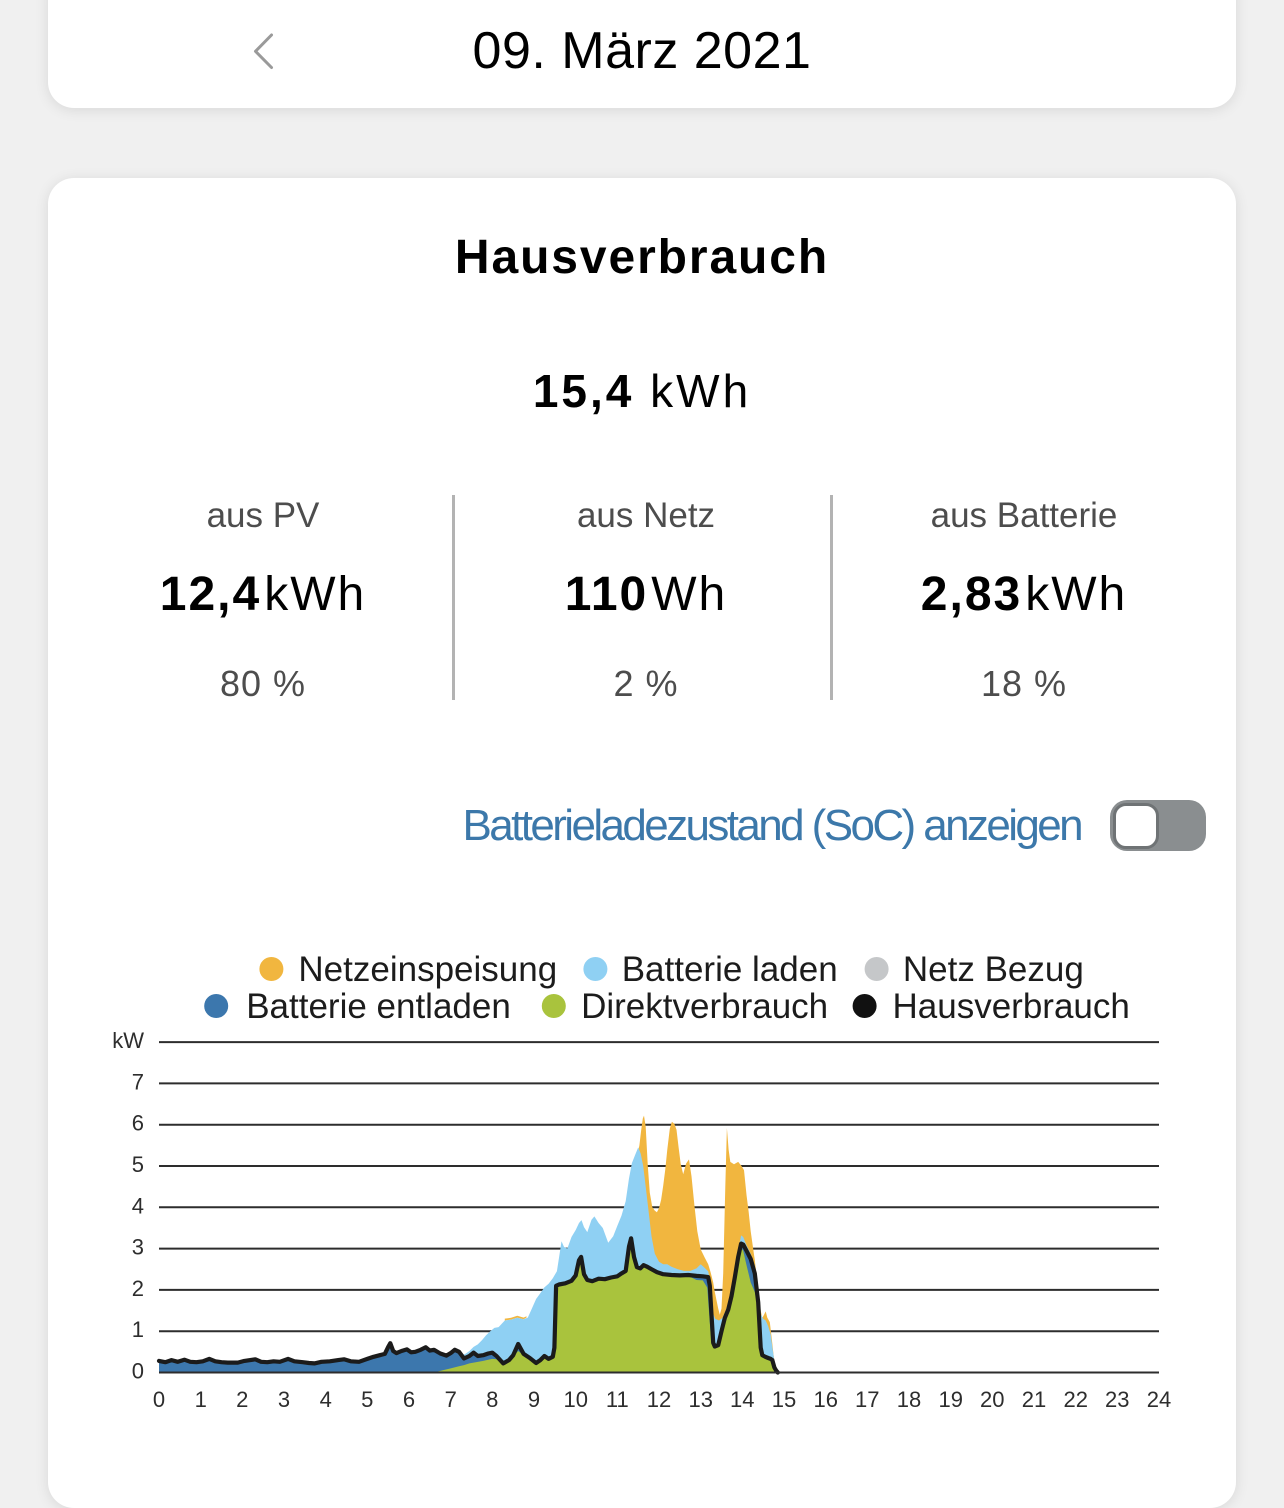  I want to click on svg-text: 13, so click(700, 1399).